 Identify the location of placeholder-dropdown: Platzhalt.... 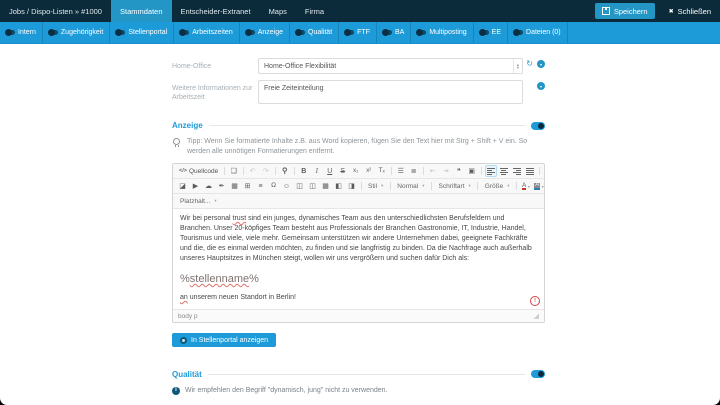
(198, 201).